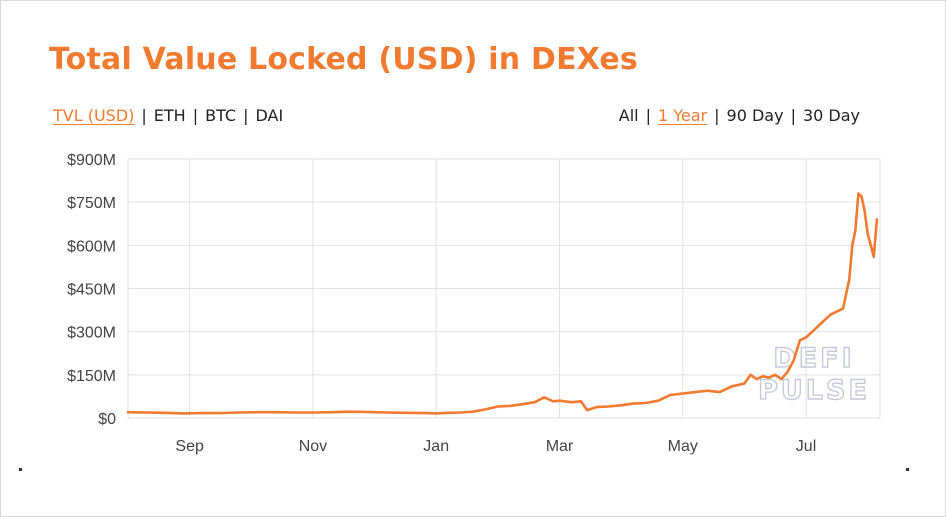 The image size is (946, 517). I want to click on currency-option: DAI, so click(269, 115).